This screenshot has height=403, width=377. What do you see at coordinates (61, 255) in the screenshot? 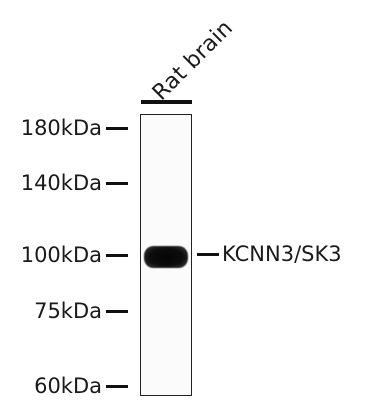
I see `marker-label: 100kDa` at bounding box center [61, 255].